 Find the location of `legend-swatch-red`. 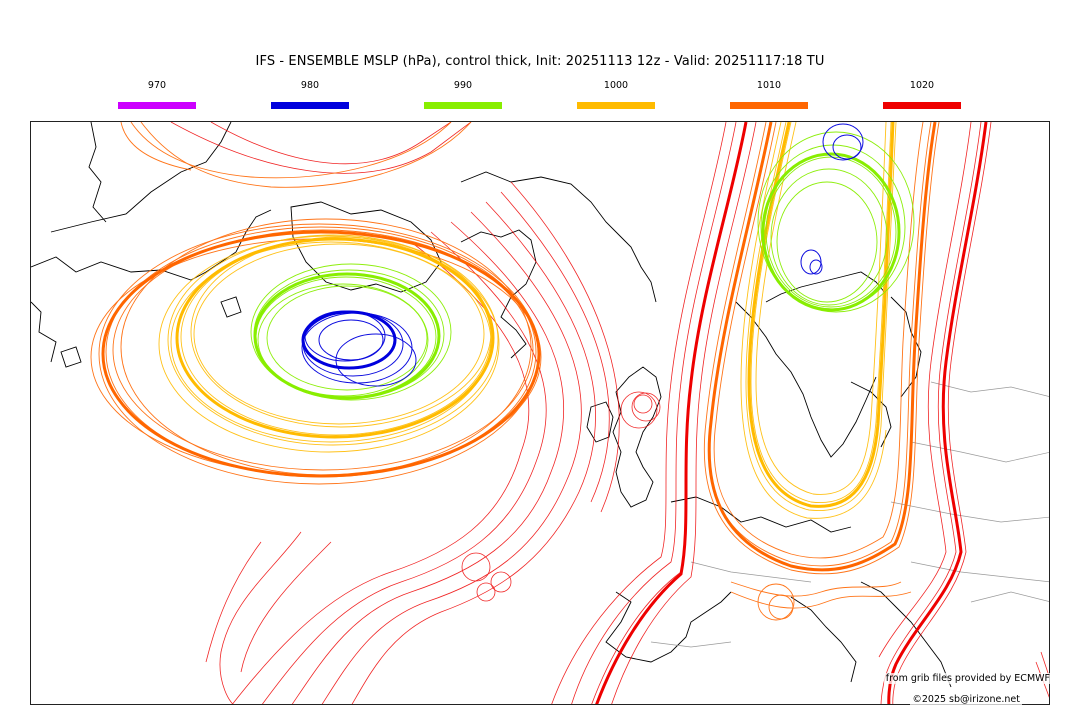

legend-swatch-red is located at coordinates (922, 105).